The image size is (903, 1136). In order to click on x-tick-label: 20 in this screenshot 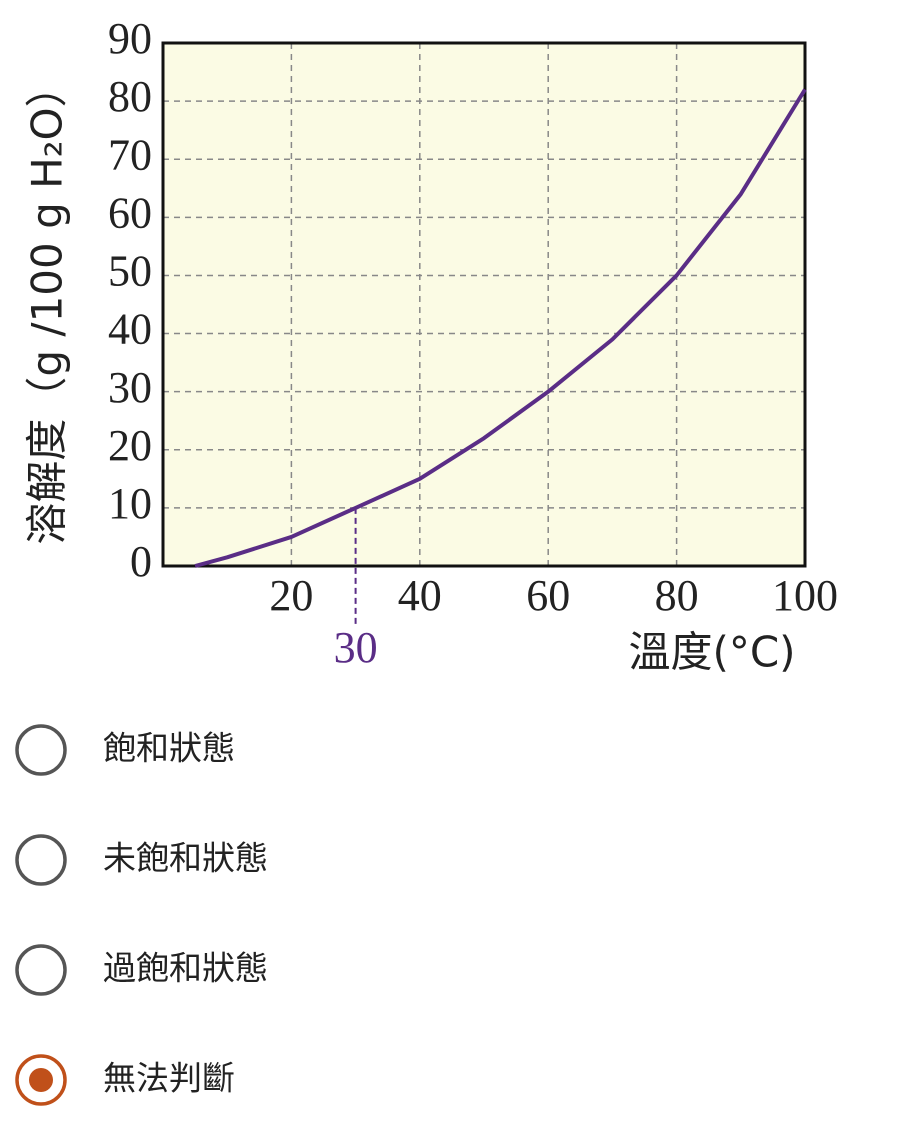, I will do `click(291, 595)`.